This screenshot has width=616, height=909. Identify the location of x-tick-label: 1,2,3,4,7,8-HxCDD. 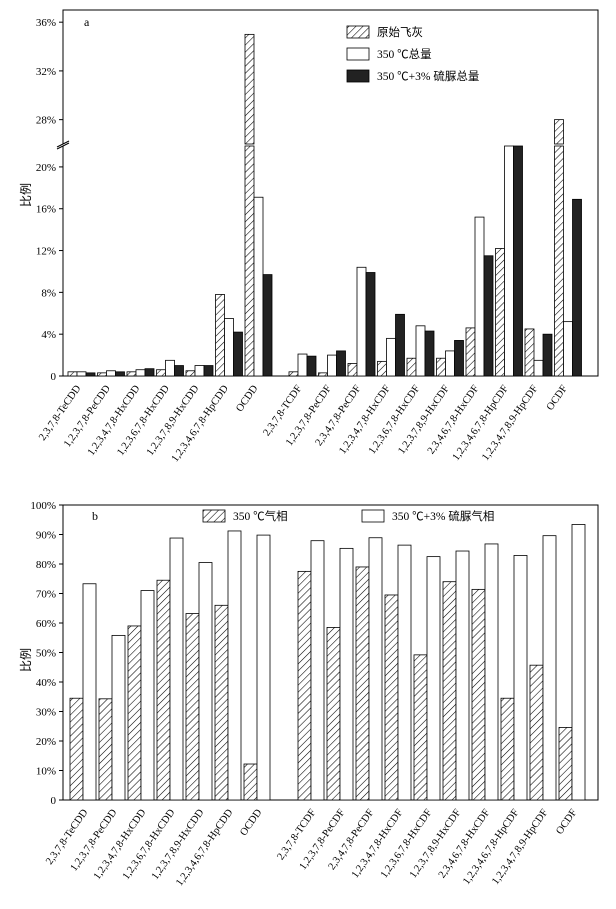
(120, 844).